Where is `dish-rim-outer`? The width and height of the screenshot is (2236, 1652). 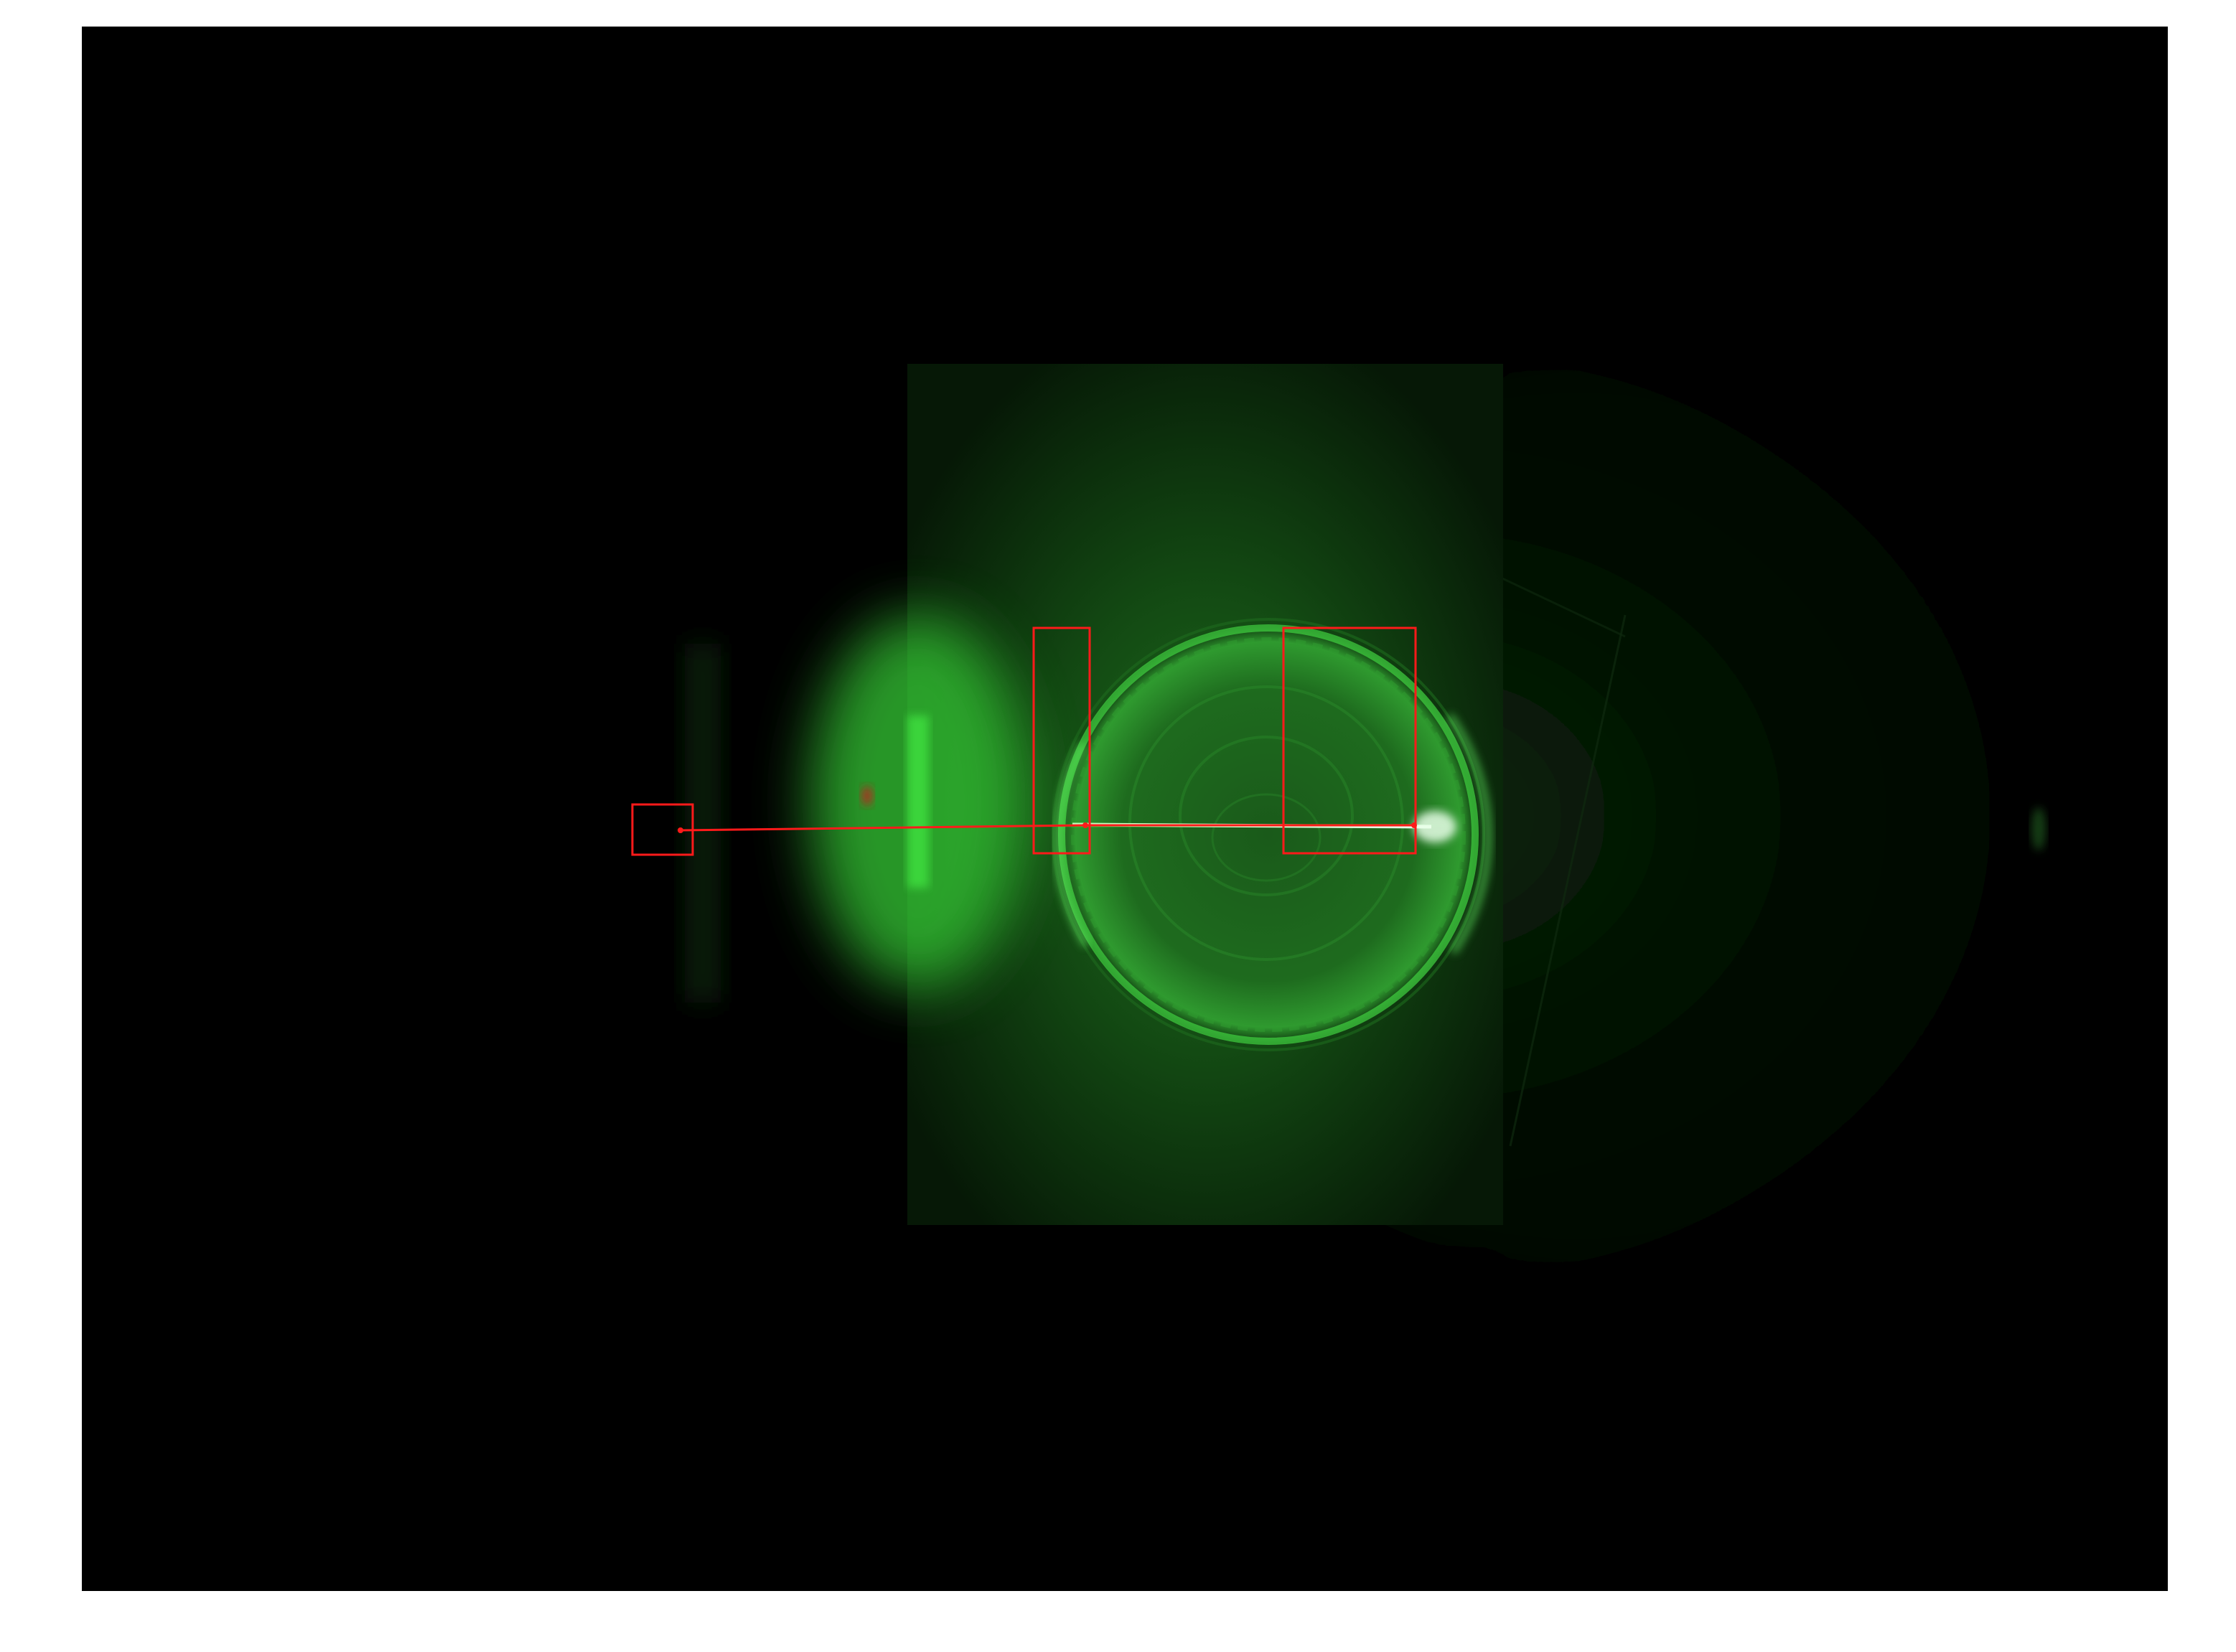 dish-rim-outer is located at coordinates (1268, 834).